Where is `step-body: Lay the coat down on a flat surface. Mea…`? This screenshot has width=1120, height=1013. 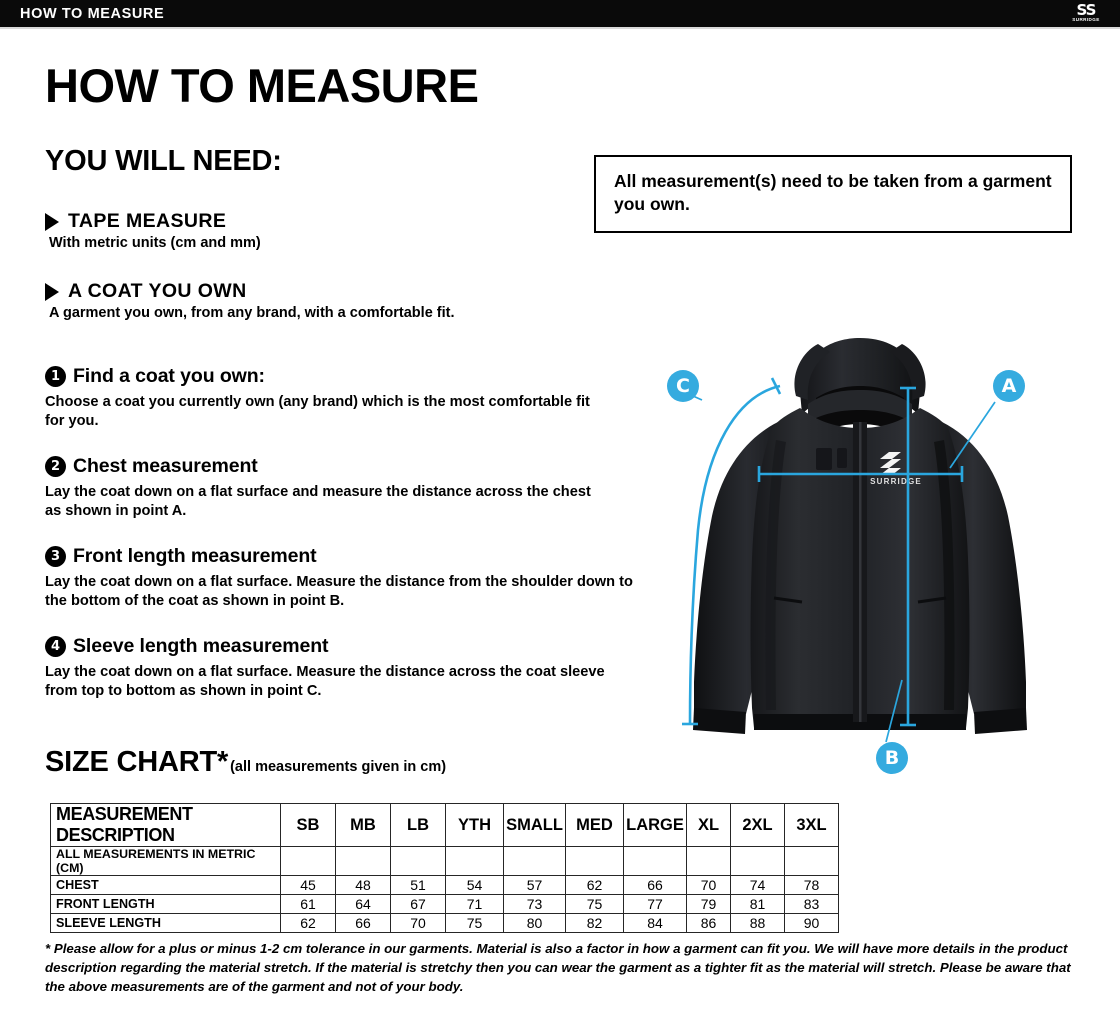
step-body: Lay the coat down on a flat surface. Mea… is located at coordinates (325, 681).